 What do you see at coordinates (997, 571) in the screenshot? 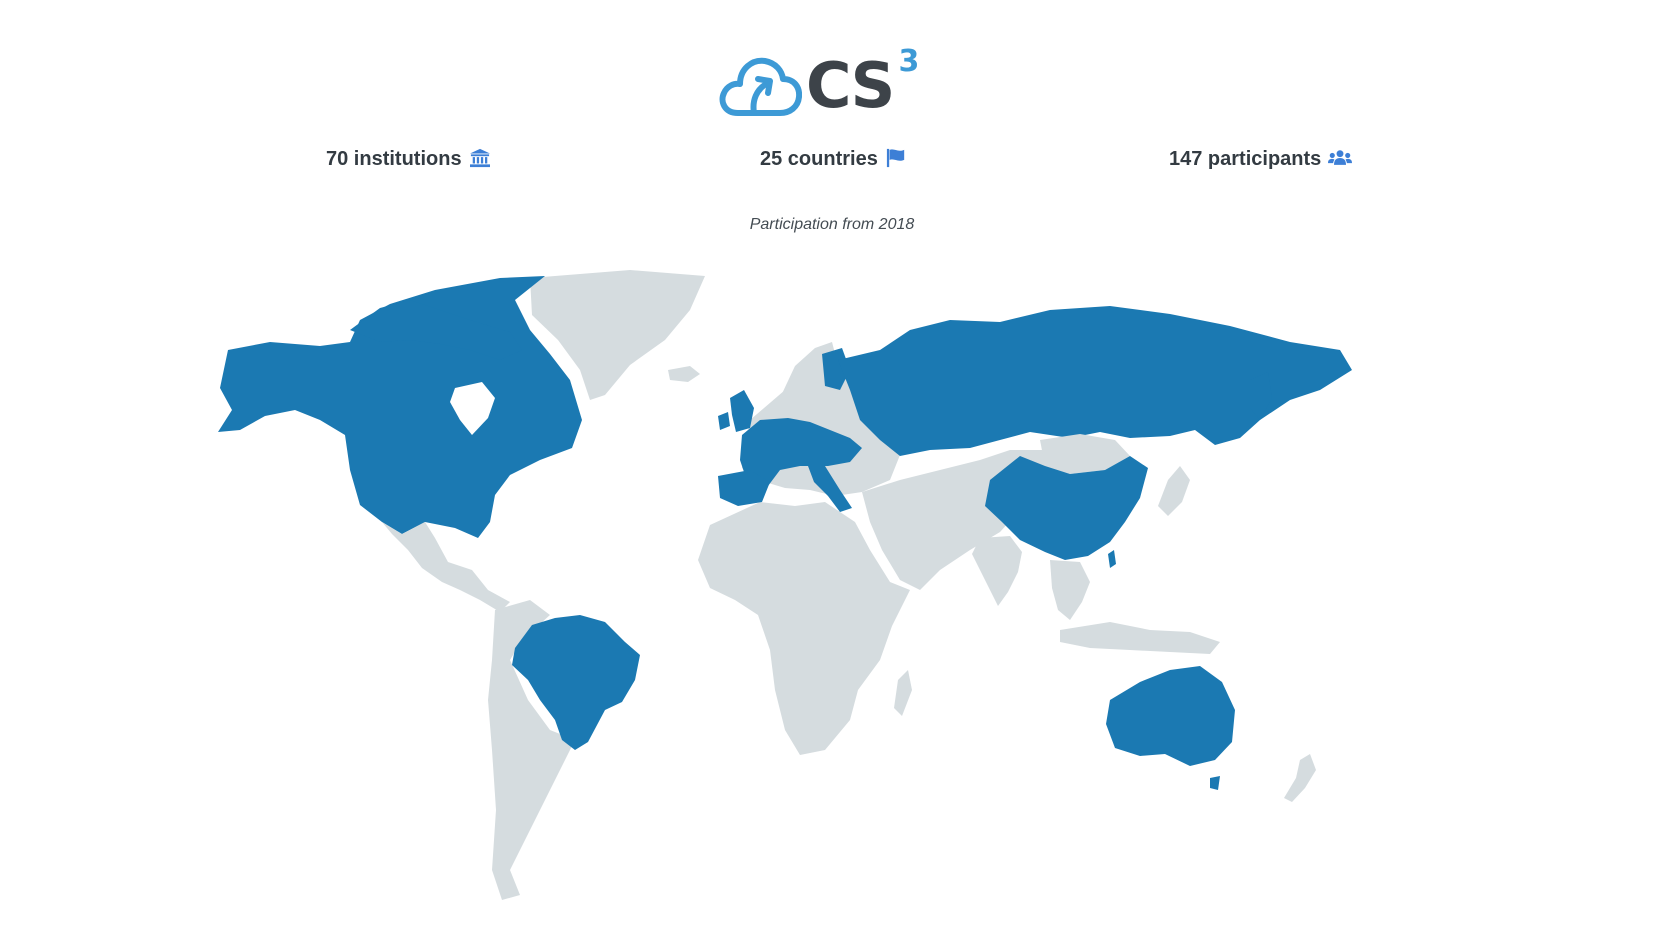
I see `region-india` at bounding box center [997, 571].